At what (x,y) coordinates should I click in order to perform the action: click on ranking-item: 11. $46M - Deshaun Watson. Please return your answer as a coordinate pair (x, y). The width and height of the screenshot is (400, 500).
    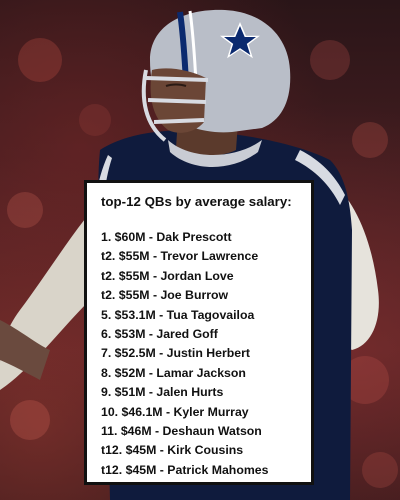
    Looking at the image, I should click on (181, 431).